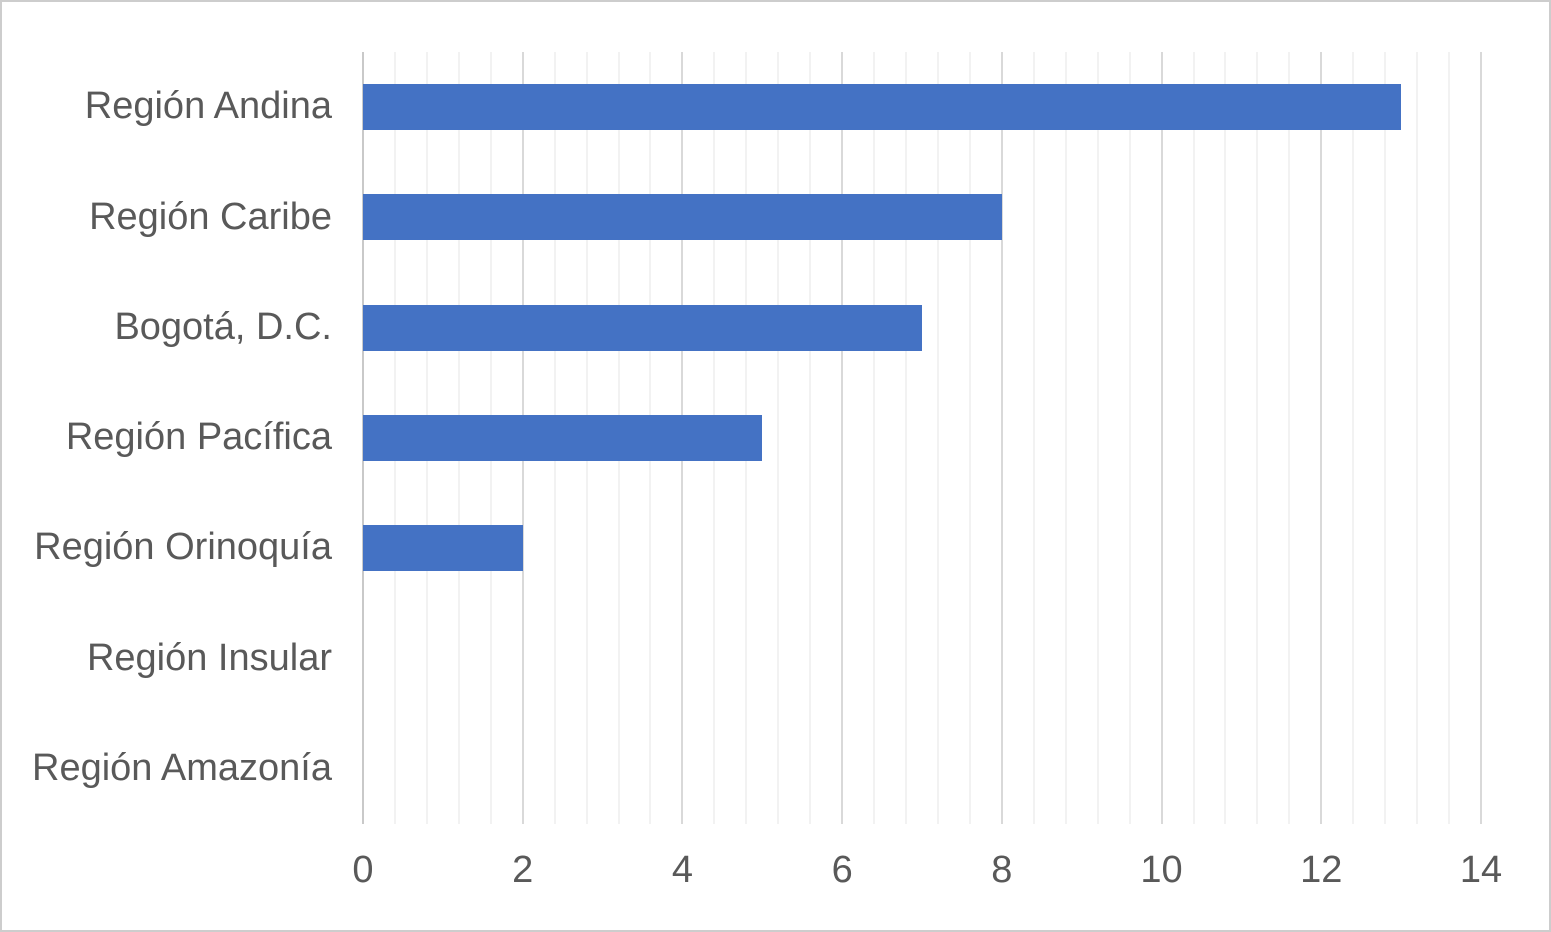 Image resolution: width=1551 pixels, height=932 pixels. What do you see at coordinates (1161, 870) in the screenshot?
I see `x-tick-label: 10` at bounding box center [1161, 870].